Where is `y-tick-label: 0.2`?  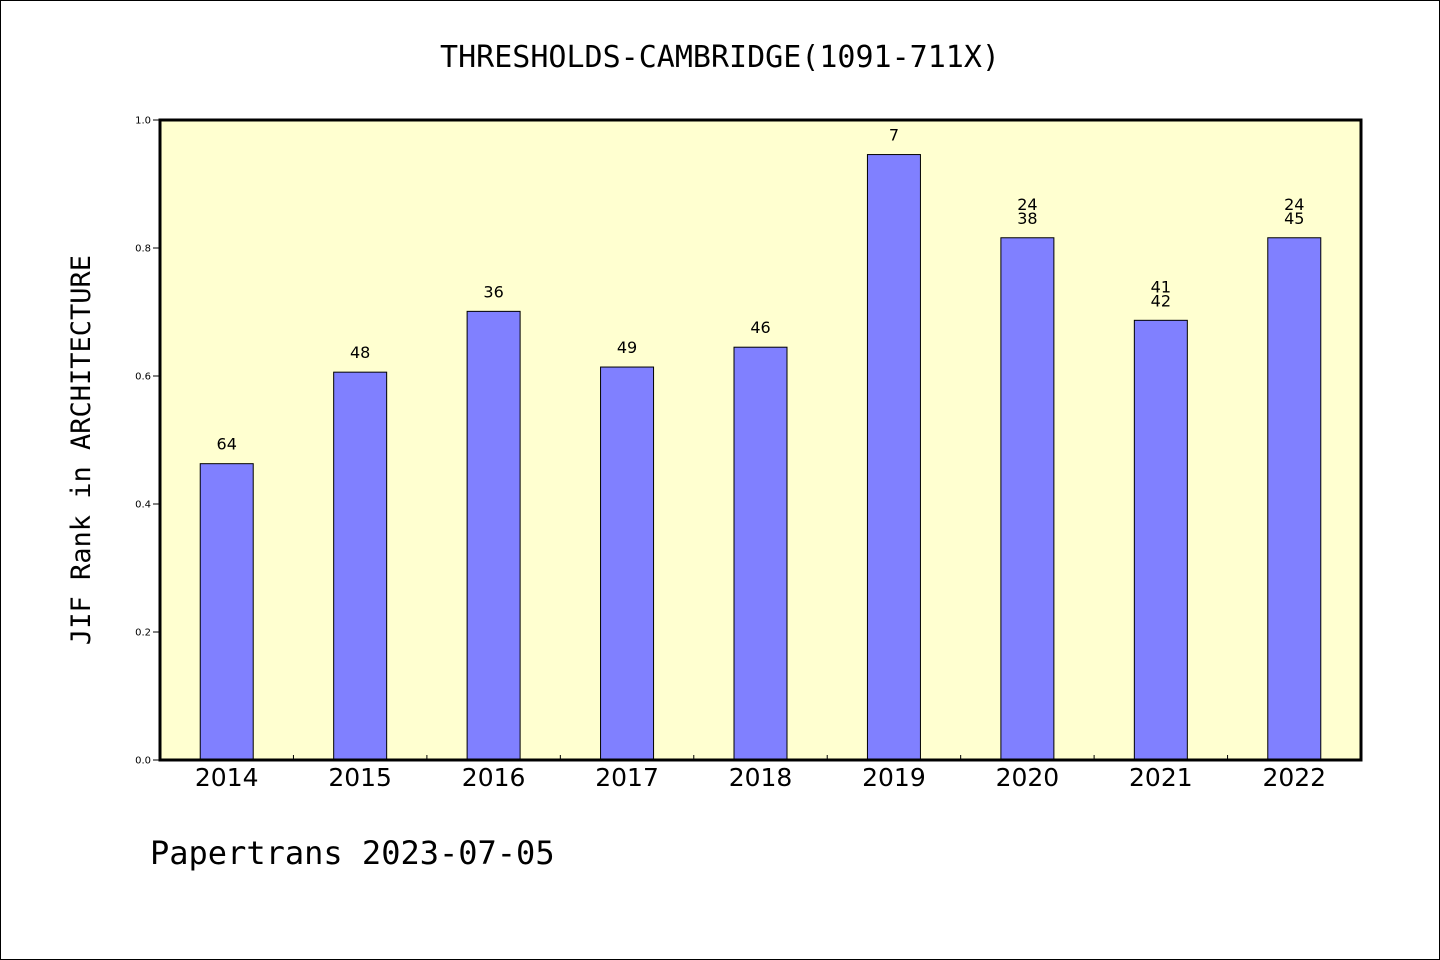 y-tick-label: 0.2 is located at coordinates (143, 633).